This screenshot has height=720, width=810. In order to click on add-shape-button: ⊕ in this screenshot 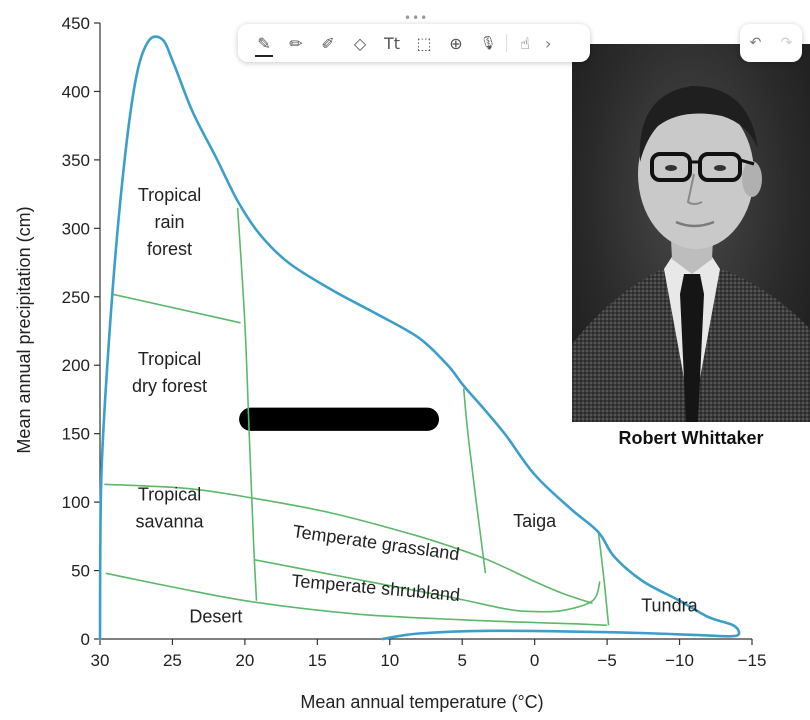, I will do `click(456, 43)`.